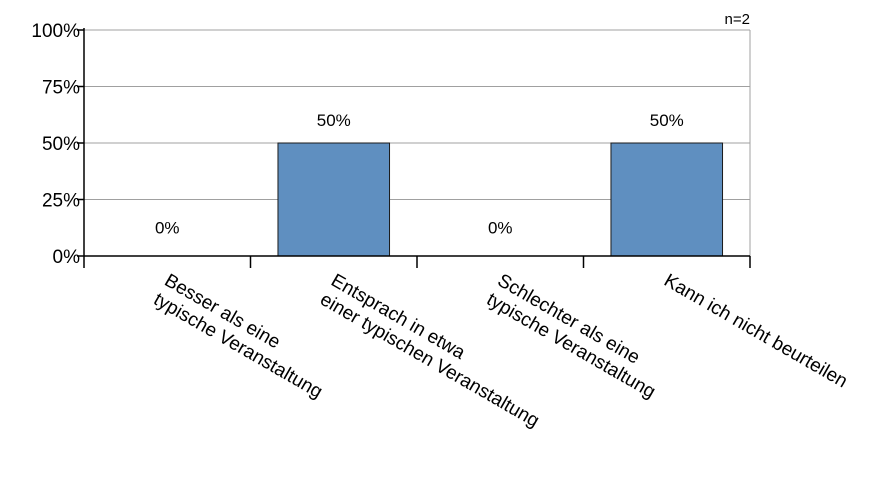 This screenshot has width=894, height=477. I want to click on x-category-label-line: typische Veranstaltung, so click(238, 346).